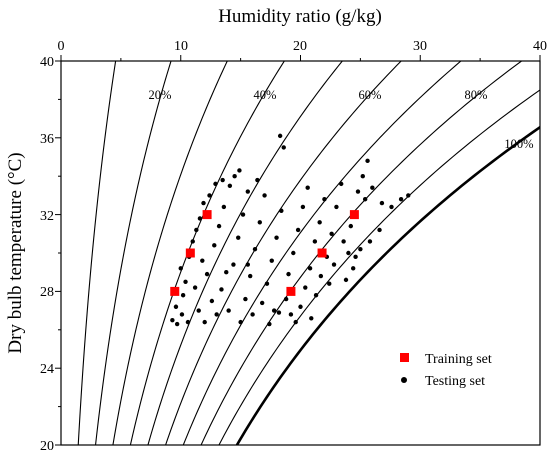 The height and width of the screenshot is (460, 550). Describe the element at coordinates (47, 62) in the screenshot. I see `y-tick-label: 40` at that location.